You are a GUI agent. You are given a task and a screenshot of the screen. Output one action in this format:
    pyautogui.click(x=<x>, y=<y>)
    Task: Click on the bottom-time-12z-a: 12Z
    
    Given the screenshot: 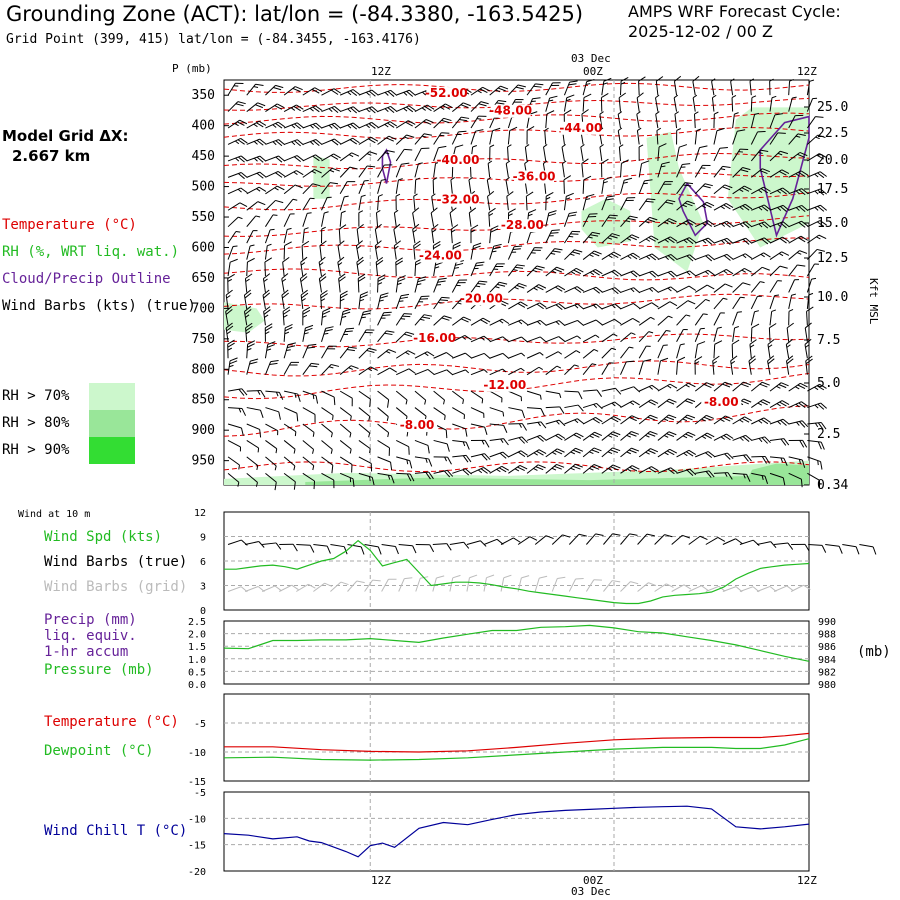 What is the action you would take?
    pyautogui.click(x=381, y=880)
    